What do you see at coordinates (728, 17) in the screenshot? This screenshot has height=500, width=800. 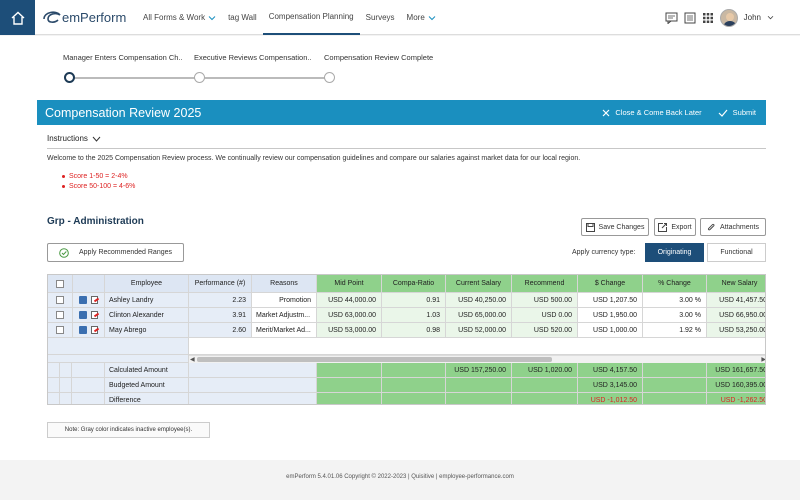 I see `avatar` at bounding box center [728, 17].